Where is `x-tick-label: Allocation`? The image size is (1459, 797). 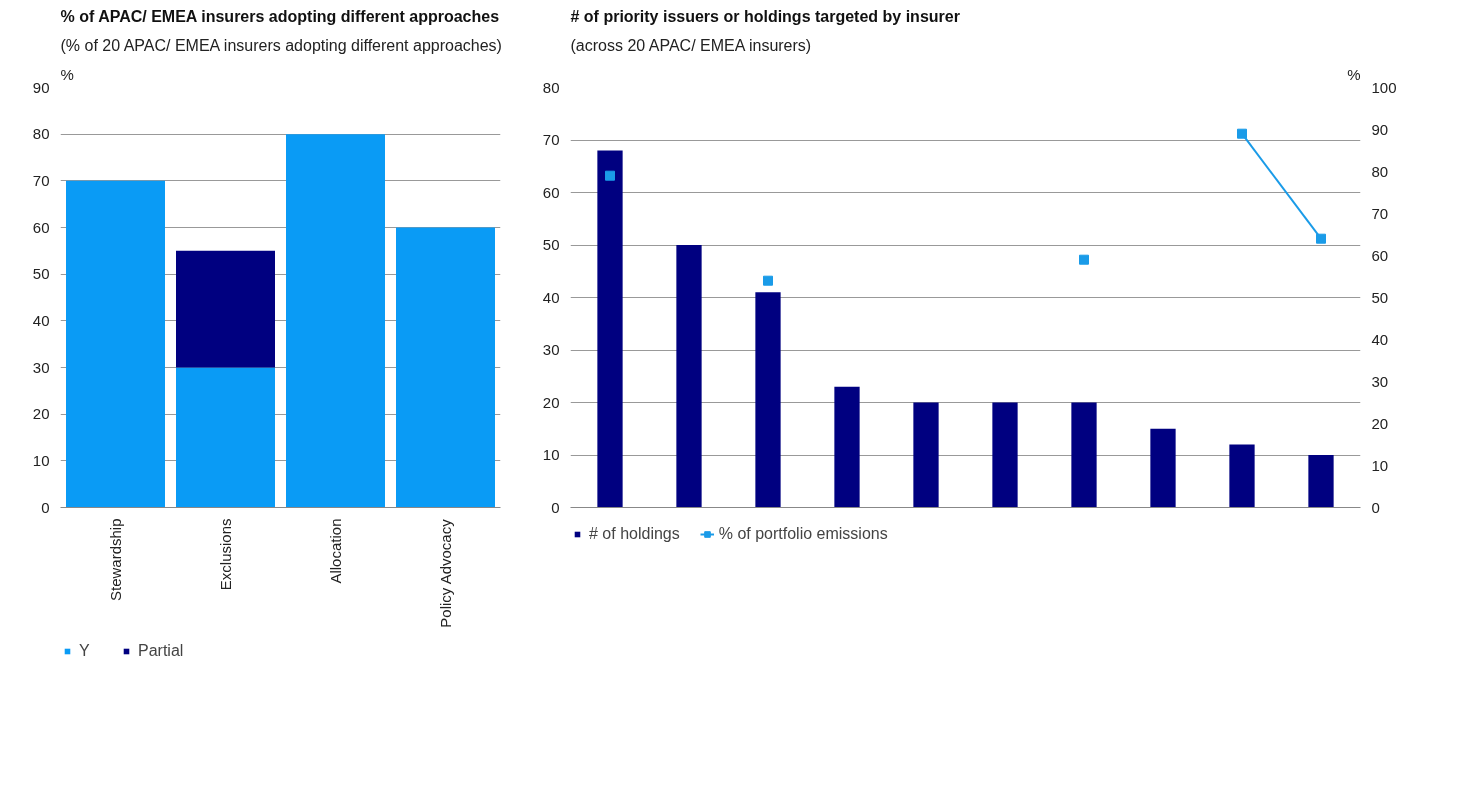 x-tick-label: Allocation is located at coordinates (335, 551).